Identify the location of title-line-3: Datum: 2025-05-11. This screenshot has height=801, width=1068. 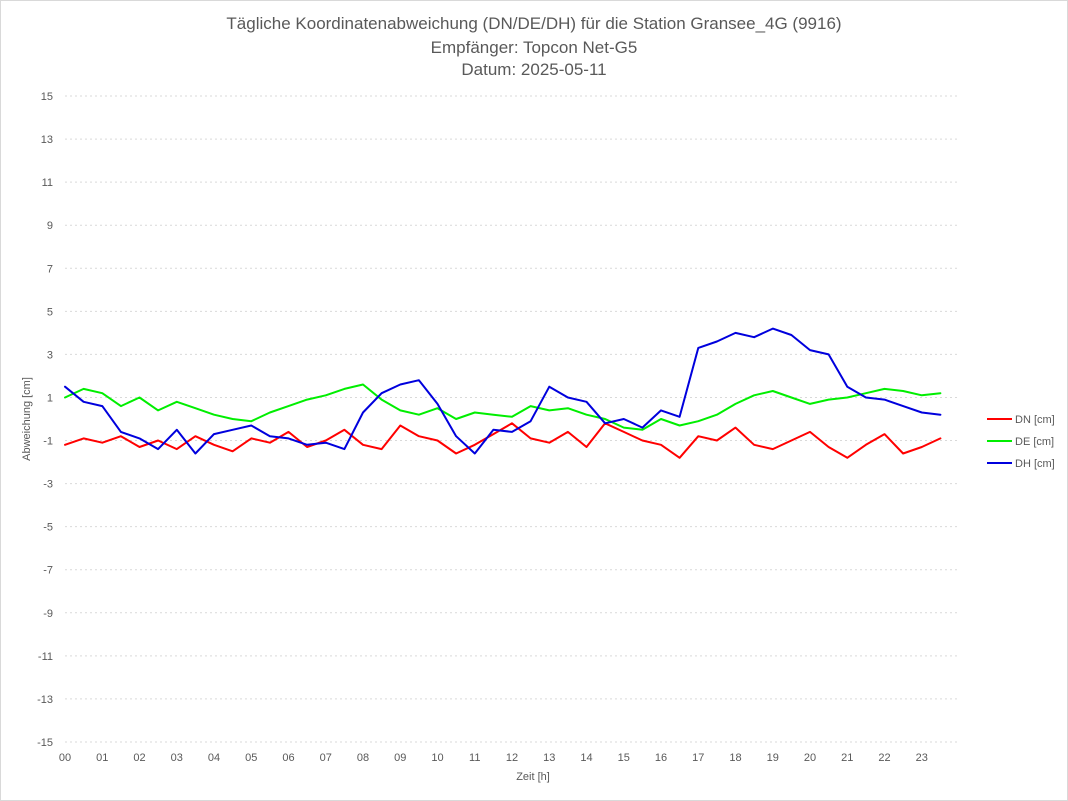
(533, 69).